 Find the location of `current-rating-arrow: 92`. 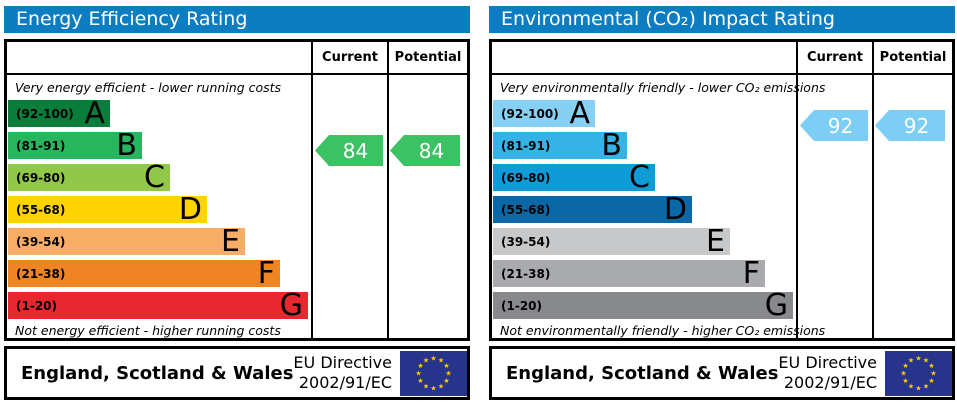

current-rating-arrow: 92 is located at coordinates (834, 125).